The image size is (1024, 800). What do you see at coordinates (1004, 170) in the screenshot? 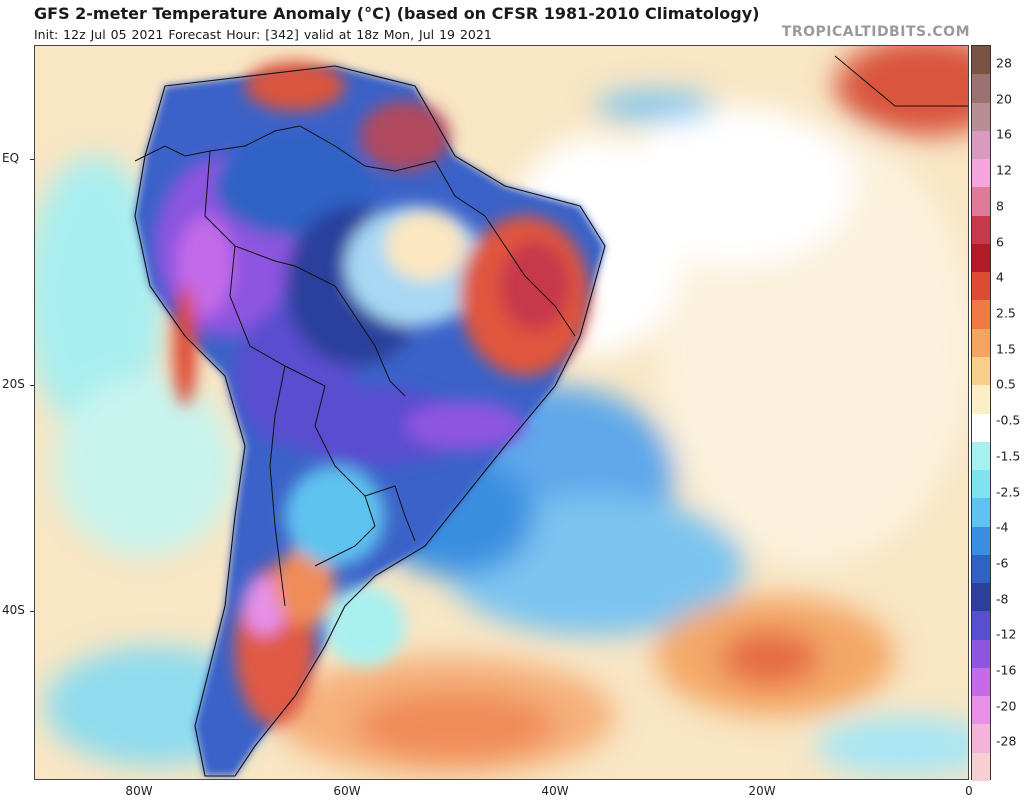
I see `colorbar-label: 12` at bounding box center [1004, 170].